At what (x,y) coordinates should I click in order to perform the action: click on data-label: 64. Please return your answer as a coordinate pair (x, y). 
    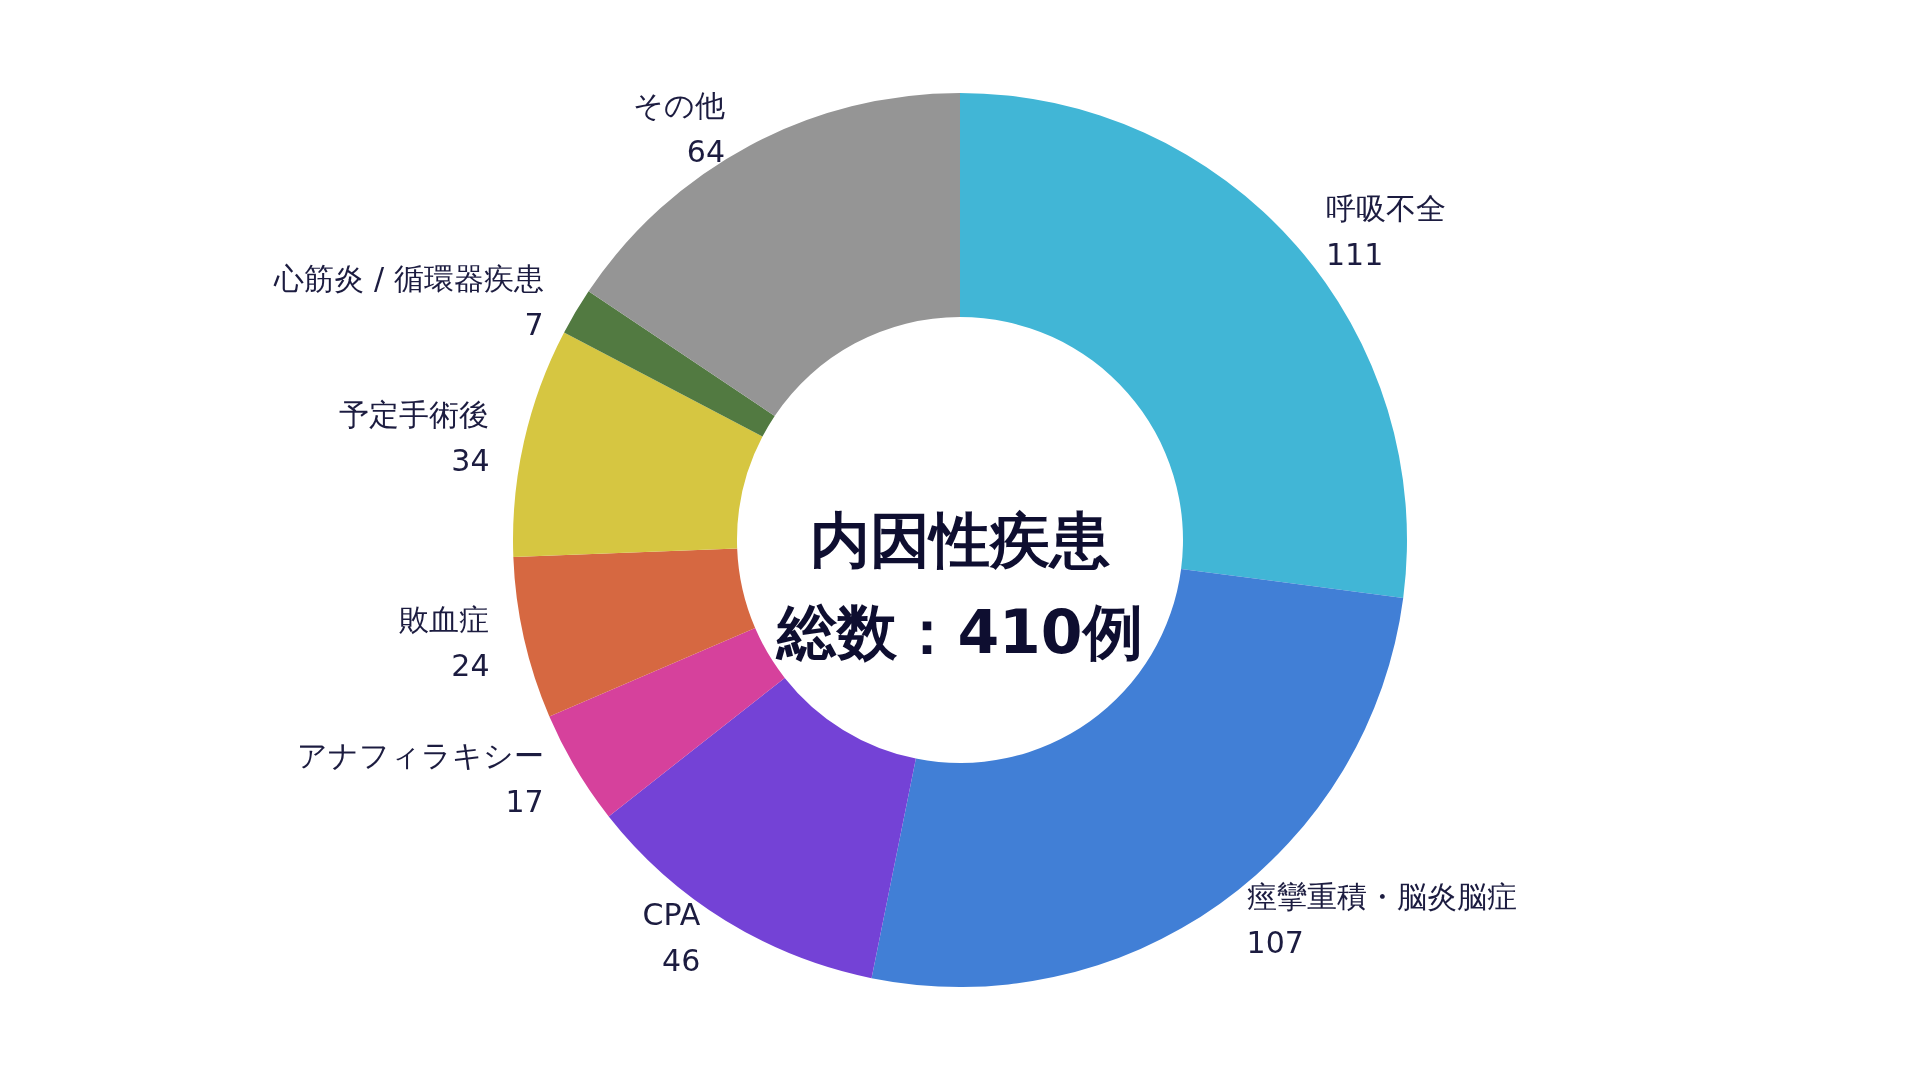
    Looking at the image, I should click on (706, 151).